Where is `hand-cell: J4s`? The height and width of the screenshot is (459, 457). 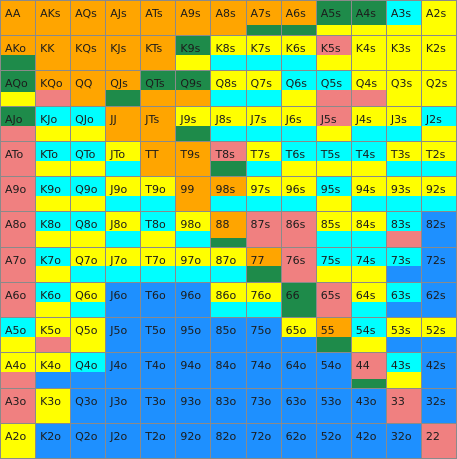 hand-cell: J4s is located at coordinates (368, 123).